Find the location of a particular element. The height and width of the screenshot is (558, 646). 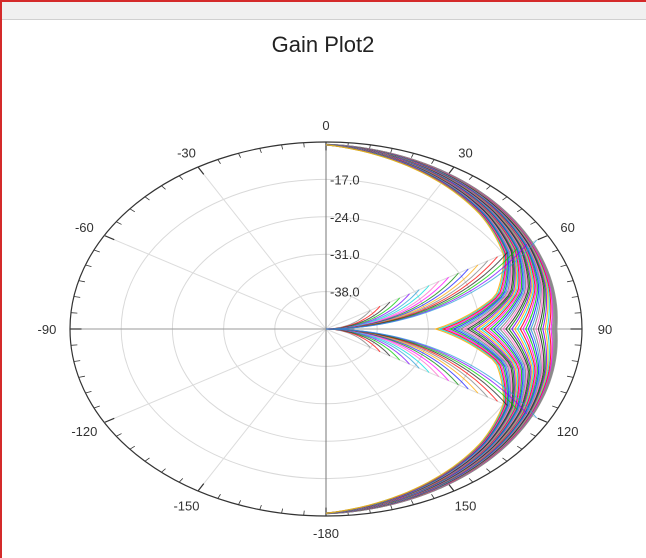

angle-tick-label: -30 is located at coordinates (186, 152).